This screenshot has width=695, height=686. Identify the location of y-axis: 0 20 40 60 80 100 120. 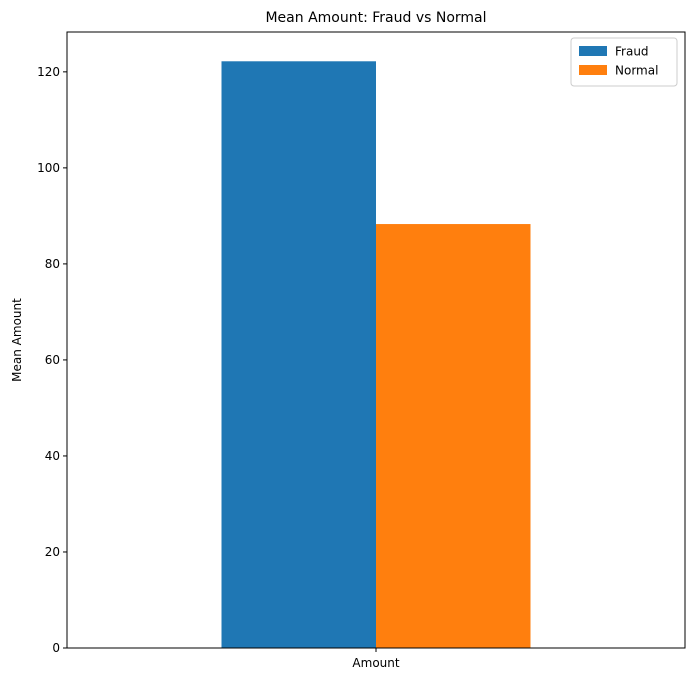
(52, 360).